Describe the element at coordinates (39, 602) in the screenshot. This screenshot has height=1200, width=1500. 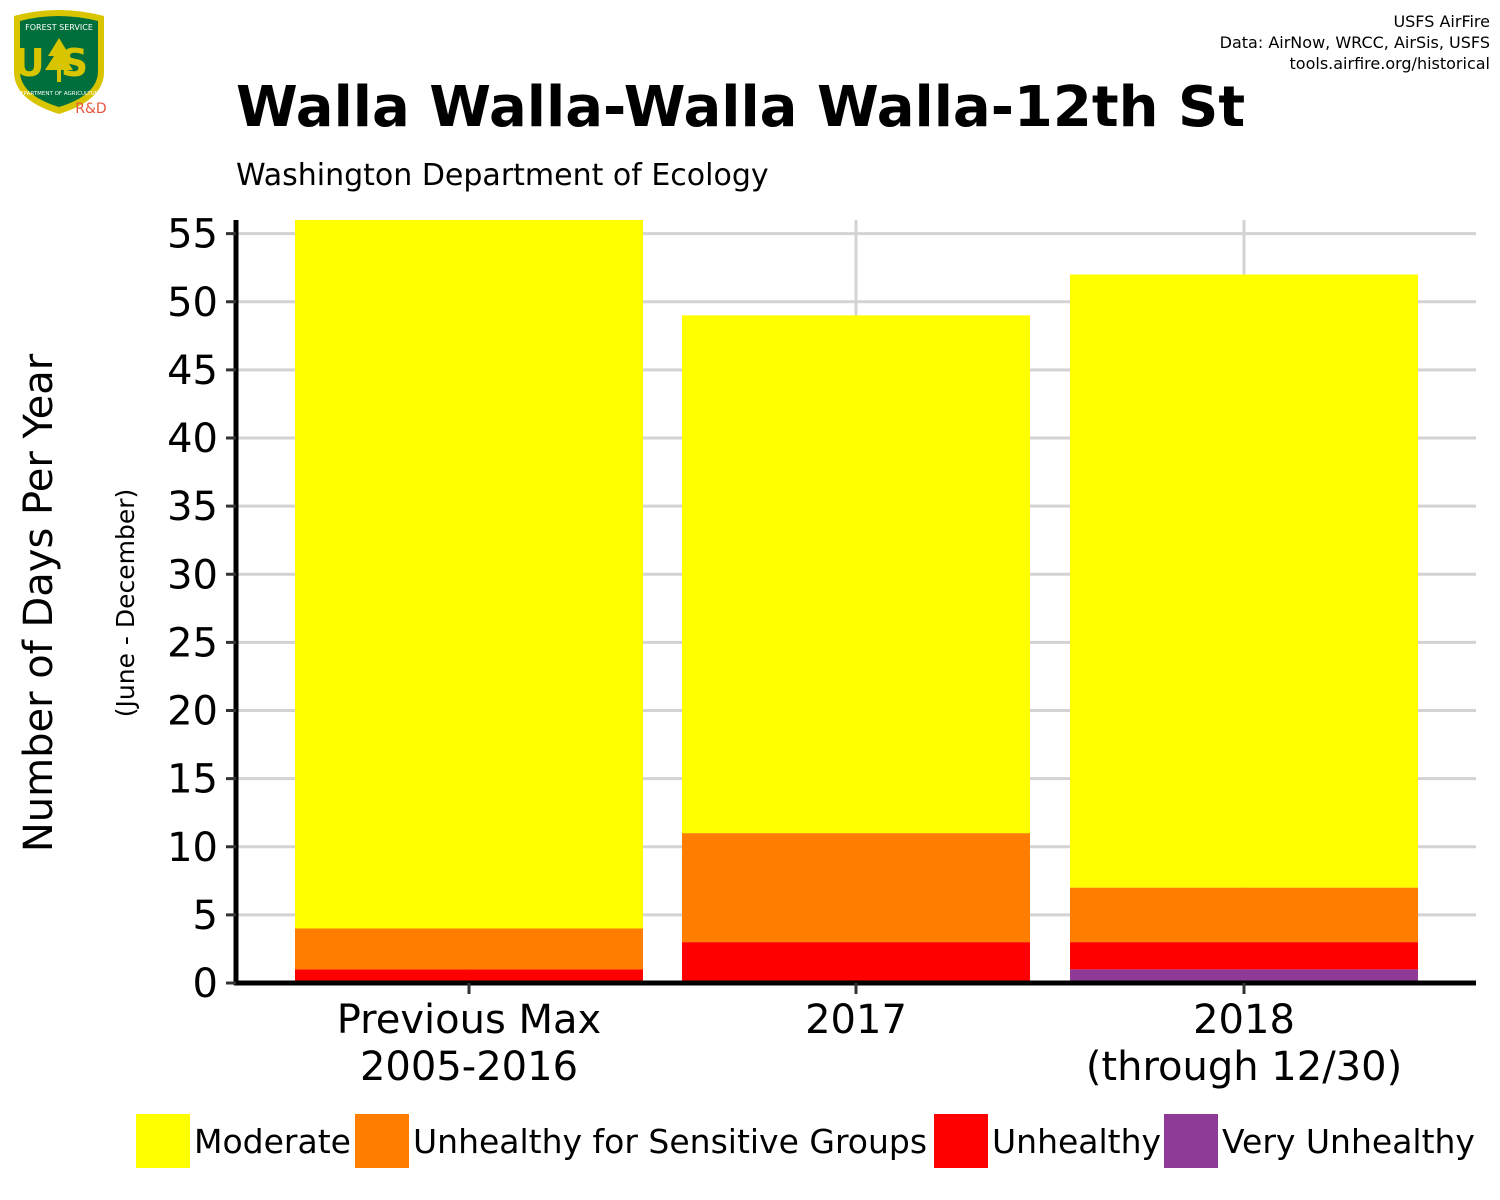
I see `y-axis-title: Number of Days Per Year` at that location.